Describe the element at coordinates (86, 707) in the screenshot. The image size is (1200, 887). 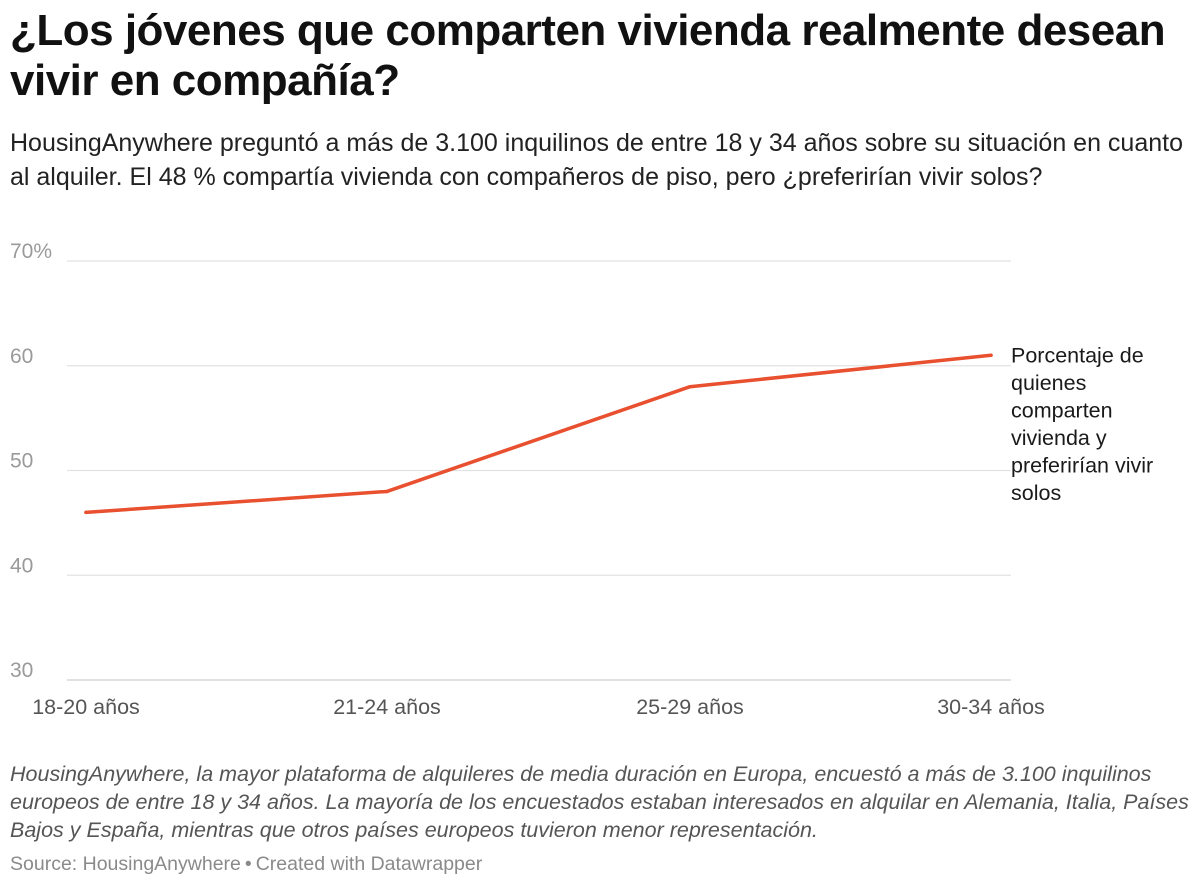
I see `x-tick-label: 18-20 años` at that location.